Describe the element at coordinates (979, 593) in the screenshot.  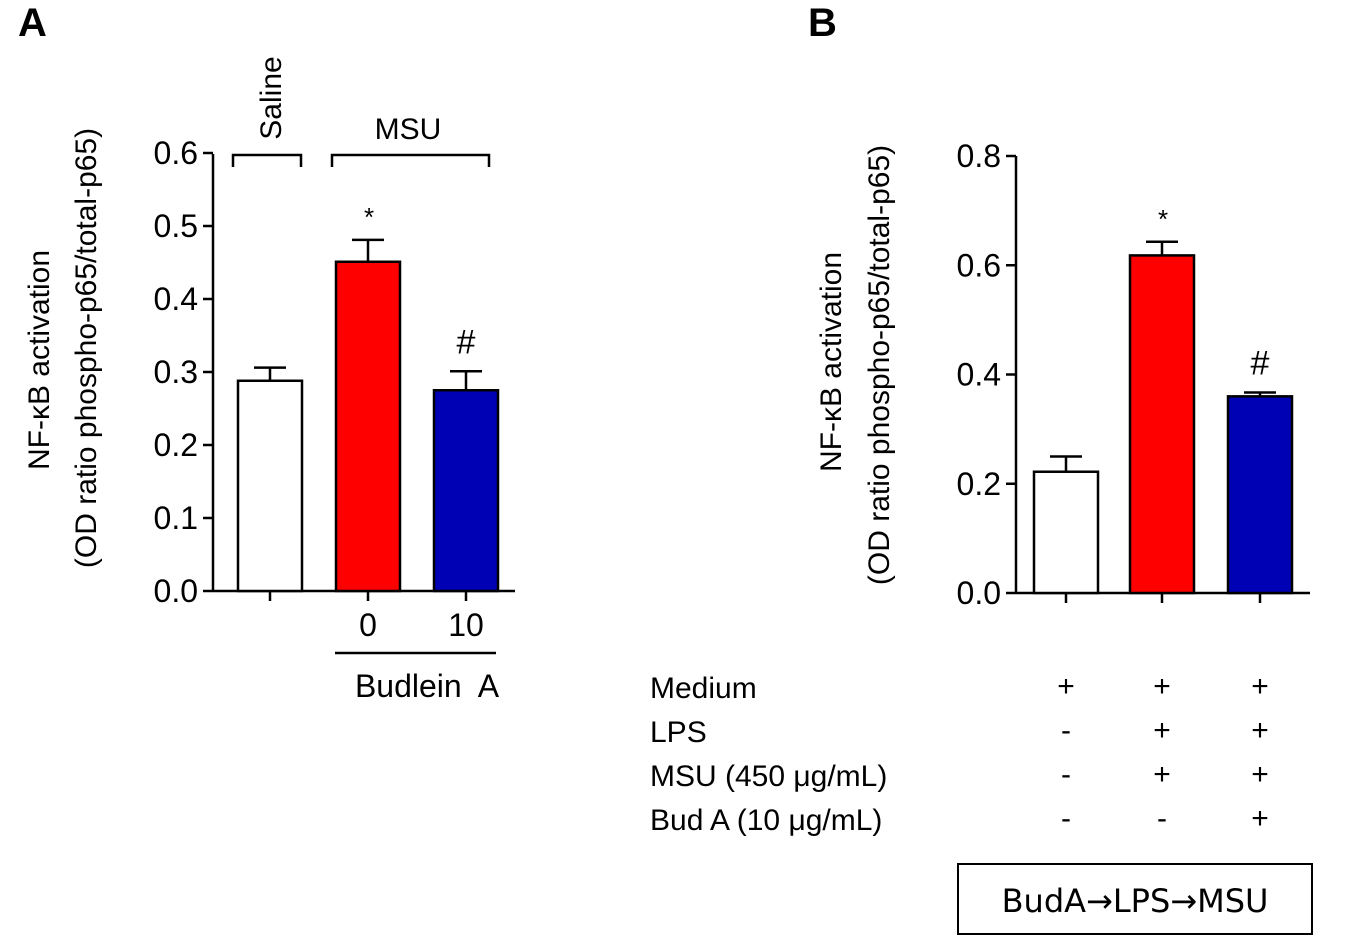
I see `y-tick-label-b: 0.0` at that location.